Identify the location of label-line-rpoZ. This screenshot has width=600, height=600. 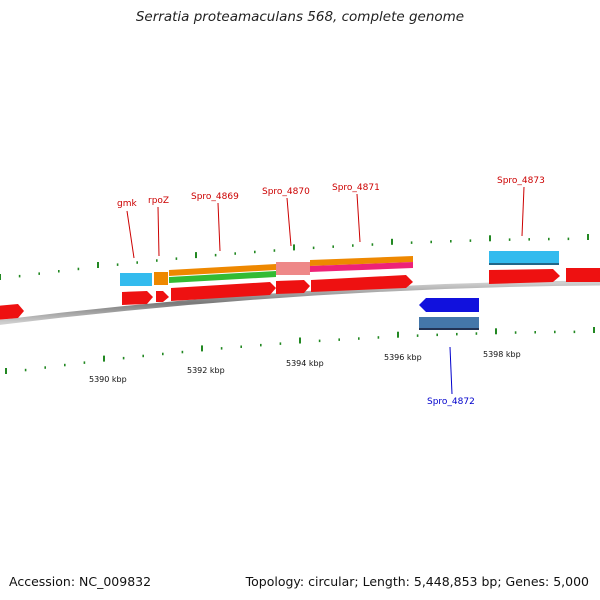
(158, 231).